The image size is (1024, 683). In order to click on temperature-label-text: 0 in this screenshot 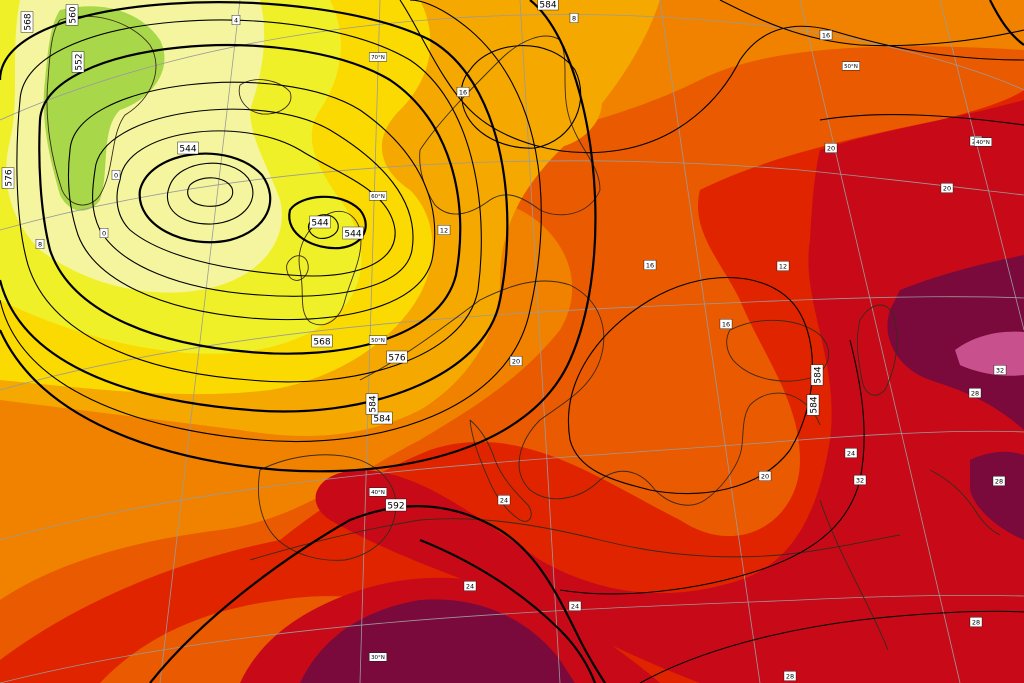, I will do `click(104, 233)`.